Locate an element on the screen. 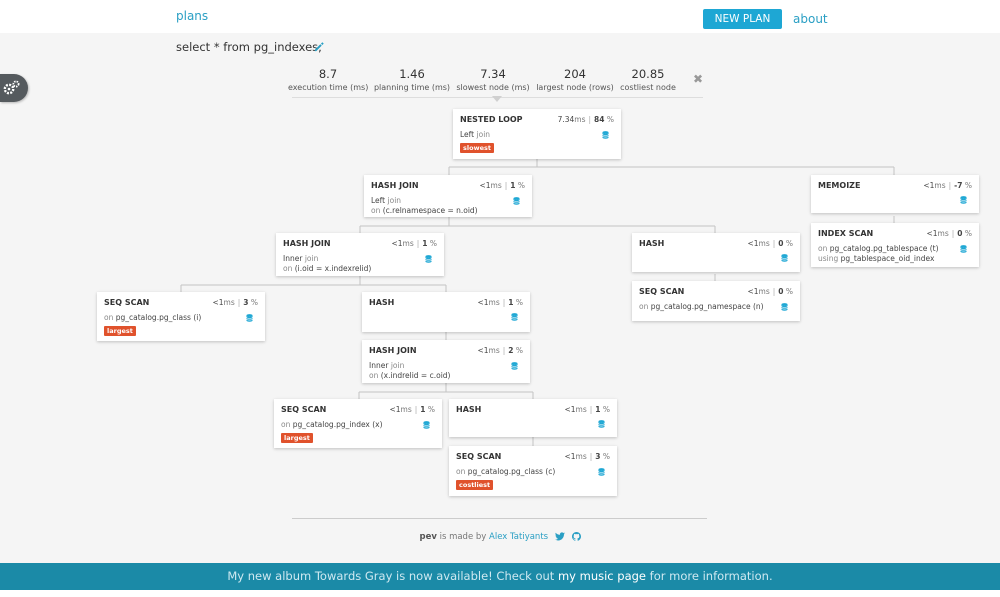  node-percent: 2 is located at coordinates (511, 350).